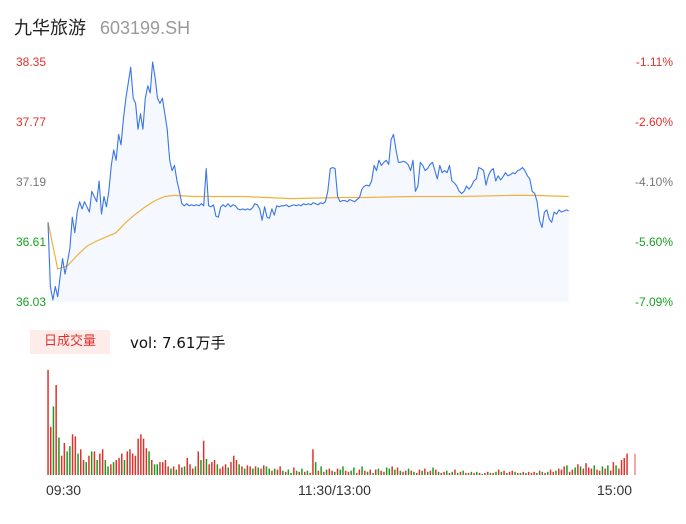  What do you see at coordinates (31, 62) in the screenshot?
I see `y-tick-label: 38.35` at bounding box center [31, 62].